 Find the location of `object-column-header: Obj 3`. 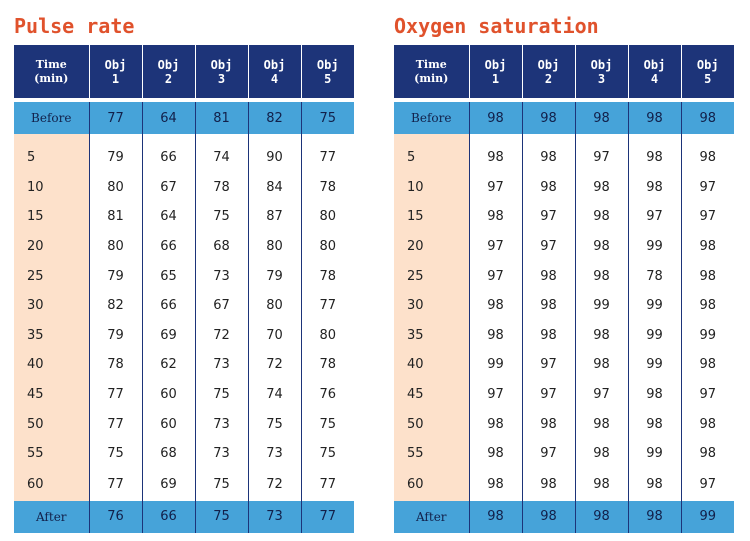

object-column-header: Obj 3 is located at coordinates (222, 71).